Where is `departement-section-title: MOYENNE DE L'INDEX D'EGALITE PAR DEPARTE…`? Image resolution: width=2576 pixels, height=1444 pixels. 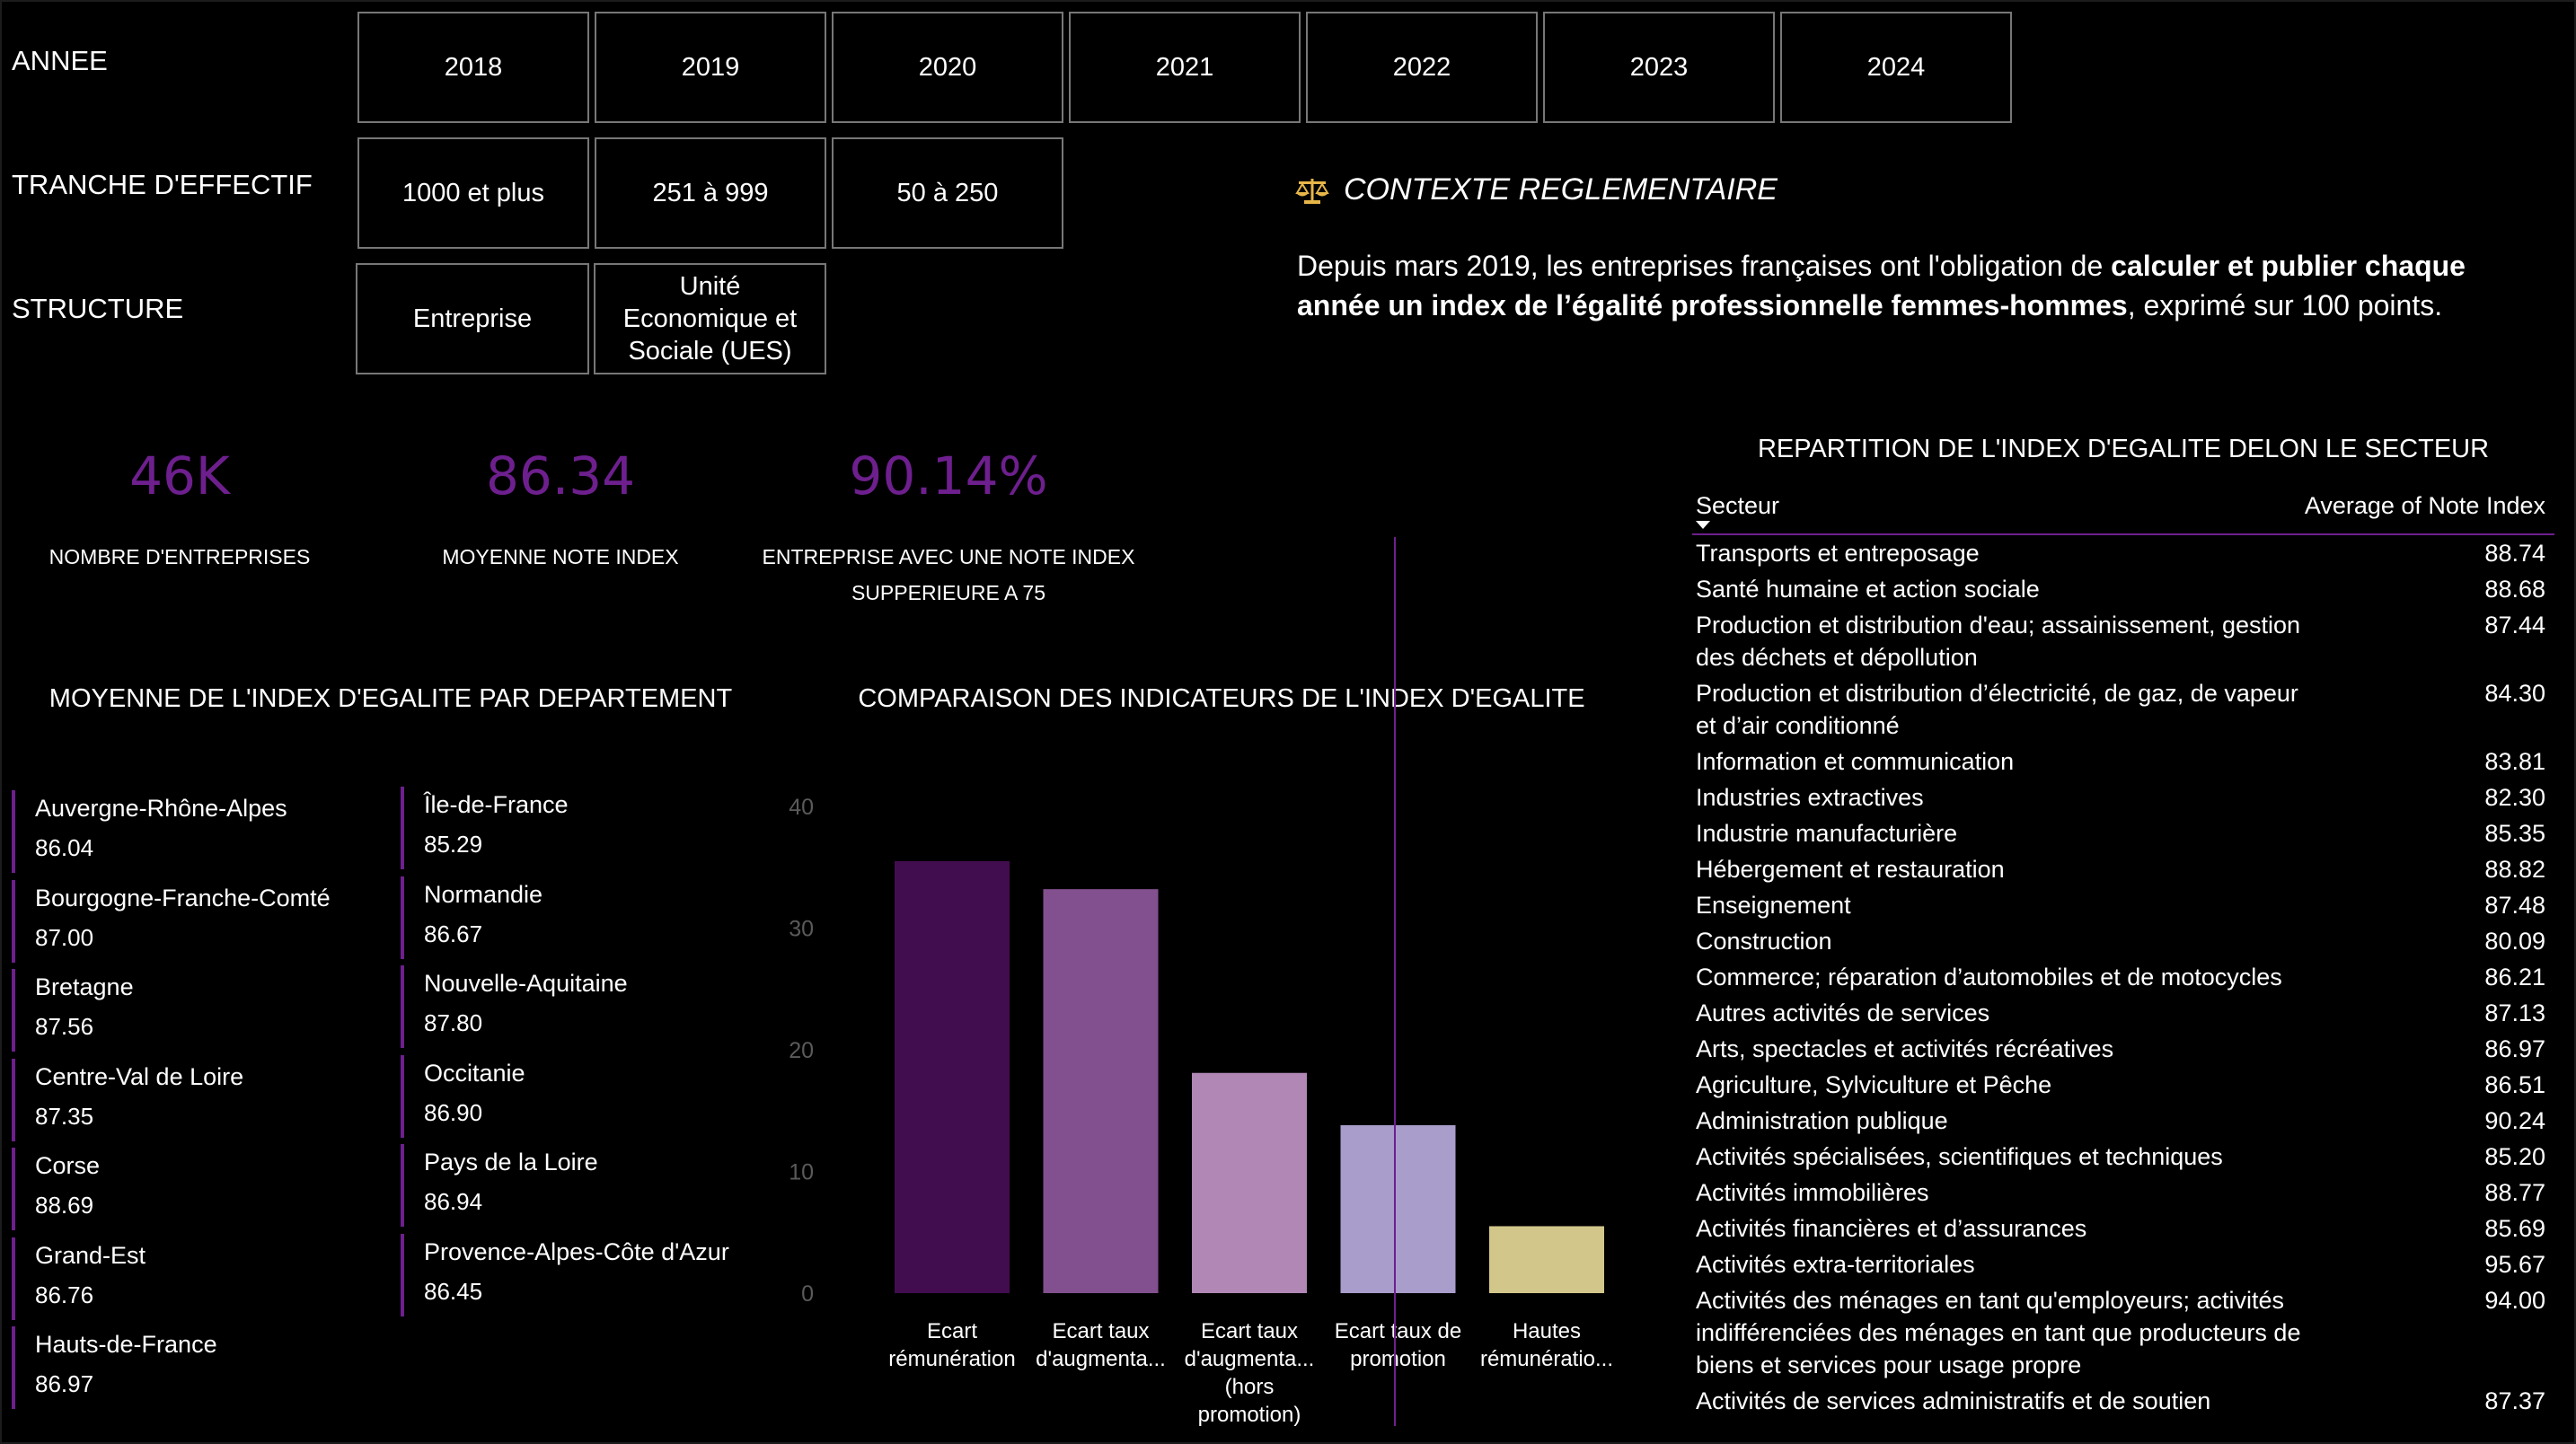
departement-section-title: MOYENNE DE L'INDEX D'EGALITE PAR DEPARTE… is located at coordinates (391, 698).